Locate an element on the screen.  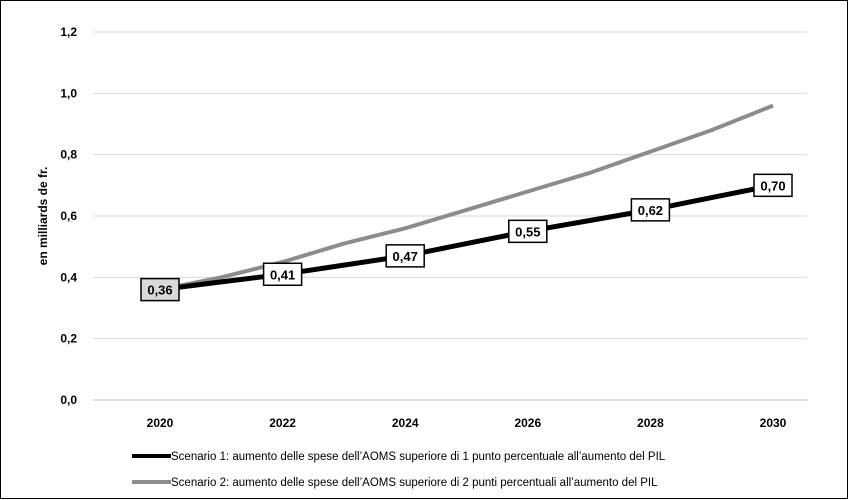
data-label: 0,70 is located at coordinates (773, 185).